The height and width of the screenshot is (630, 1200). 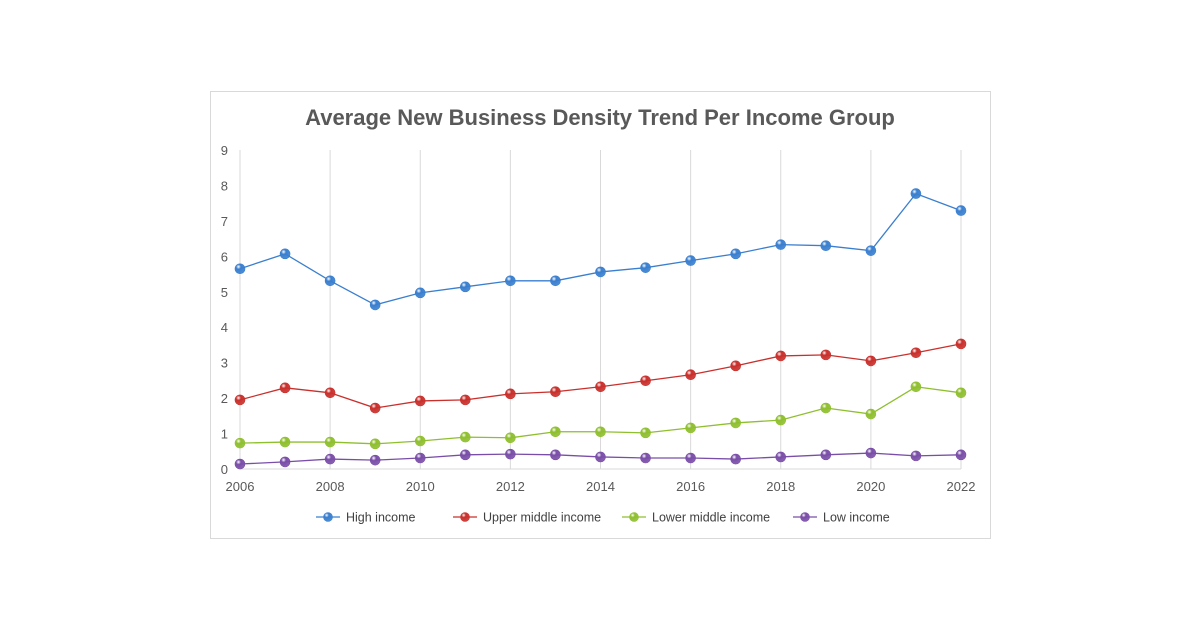 I want to click on series-low-income, so click(x=600, y=458).